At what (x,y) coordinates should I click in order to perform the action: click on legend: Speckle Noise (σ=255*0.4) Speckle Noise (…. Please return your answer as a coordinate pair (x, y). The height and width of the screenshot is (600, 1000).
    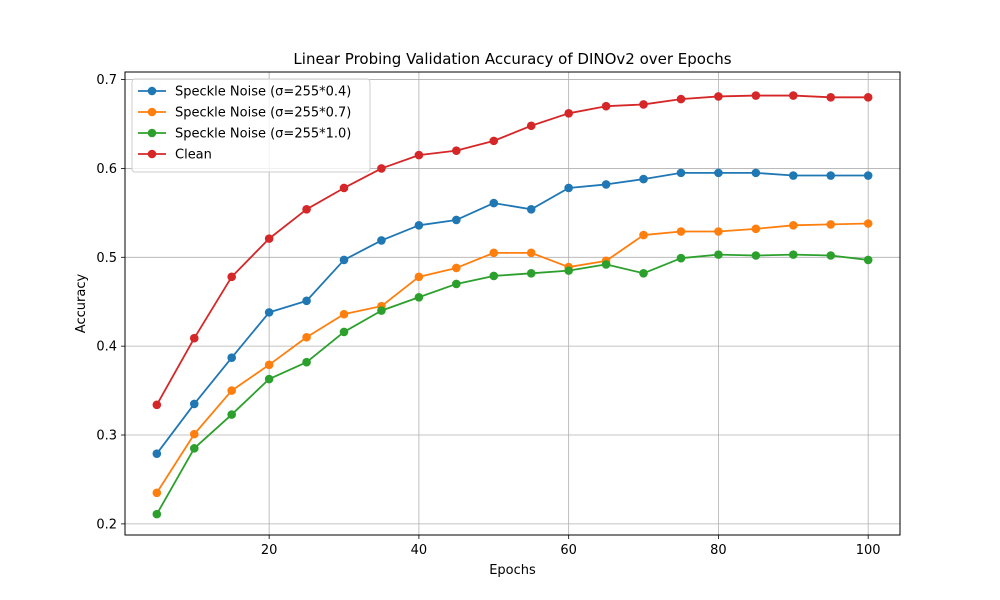
    Looking at the image, I should click on (251, 125).